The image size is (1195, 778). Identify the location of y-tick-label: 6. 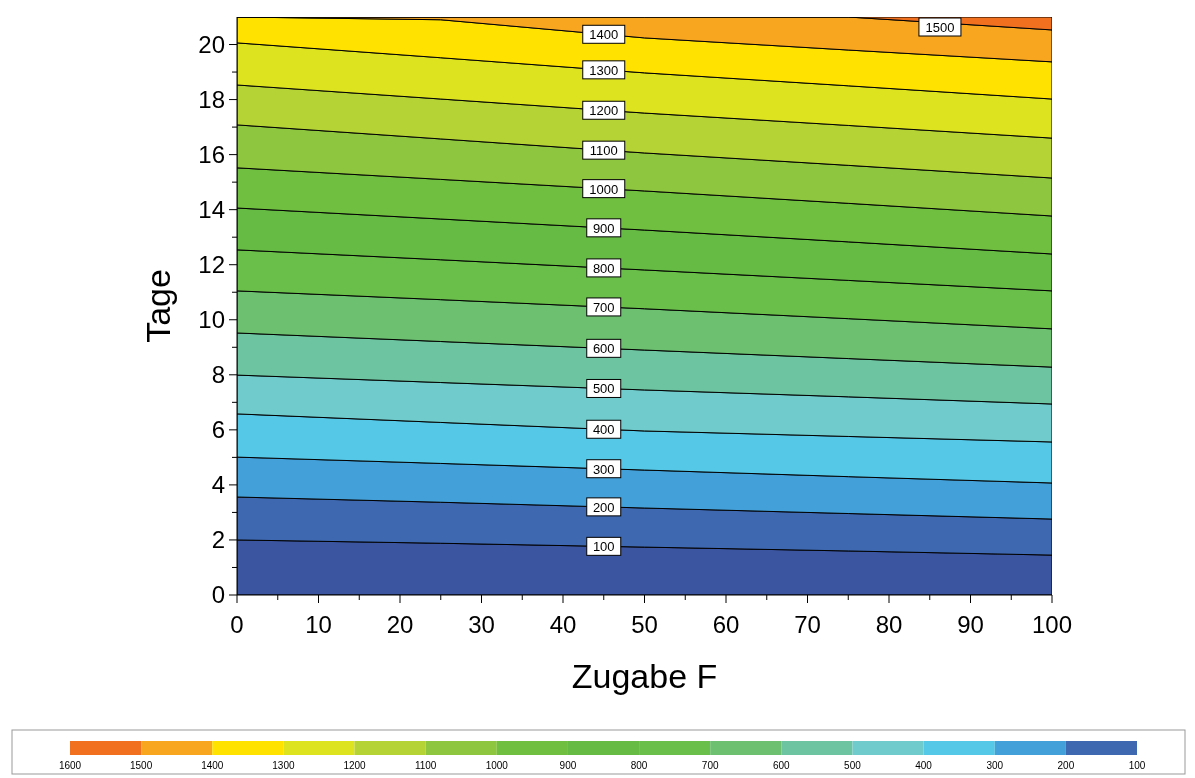
(218, 429).